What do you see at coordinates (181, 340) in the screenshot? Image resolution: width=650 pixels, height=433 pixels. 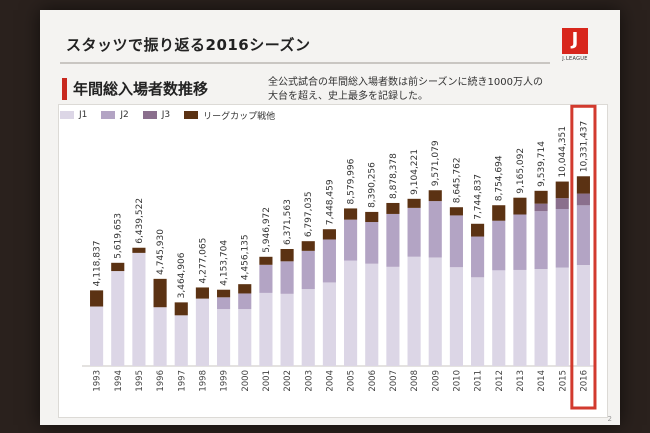 I see `bar-segment-J1-1997` at bounding box center [181, 340].